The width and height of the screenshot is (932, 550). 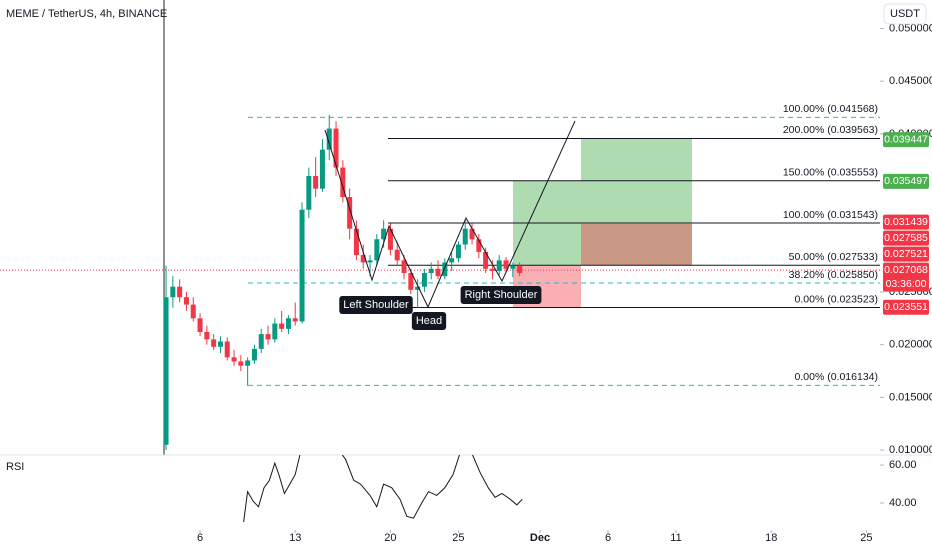 What do you see at coordinates (636, 202) in the screenshot?
I see `profit-zone` at bounding box center [636, 202].